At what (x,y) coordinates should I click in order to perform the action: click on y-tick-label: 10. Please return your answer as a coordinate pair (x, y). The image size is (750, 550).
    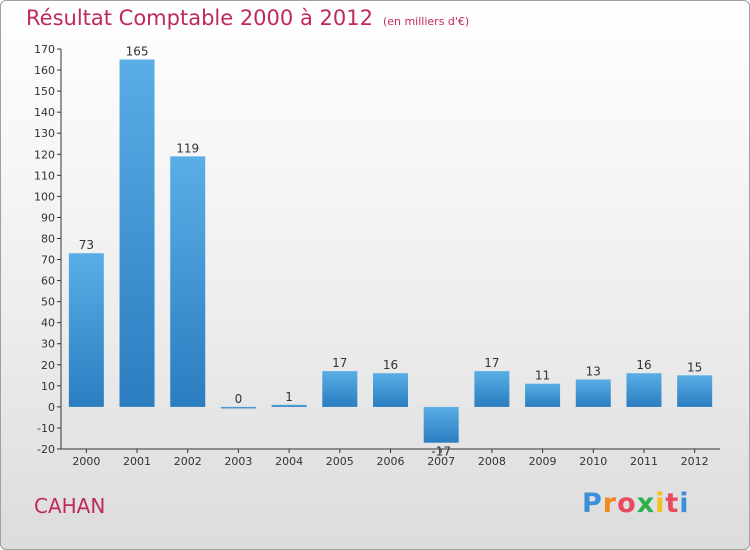
    Looking at the image, I should click on (48, 386).